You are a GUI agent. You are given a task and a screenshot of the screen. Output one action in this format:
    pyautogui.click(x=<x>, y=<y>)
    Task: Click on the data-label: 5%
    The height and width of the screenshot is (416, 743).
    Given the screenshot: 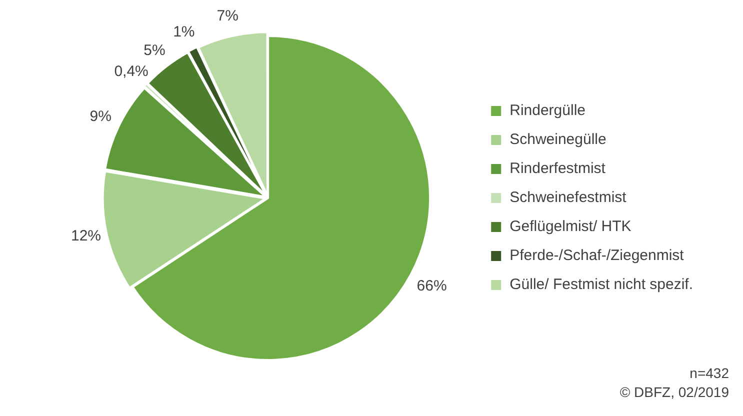 What is the action you would take?
    pyautogui.click(x=155, y=50)
    